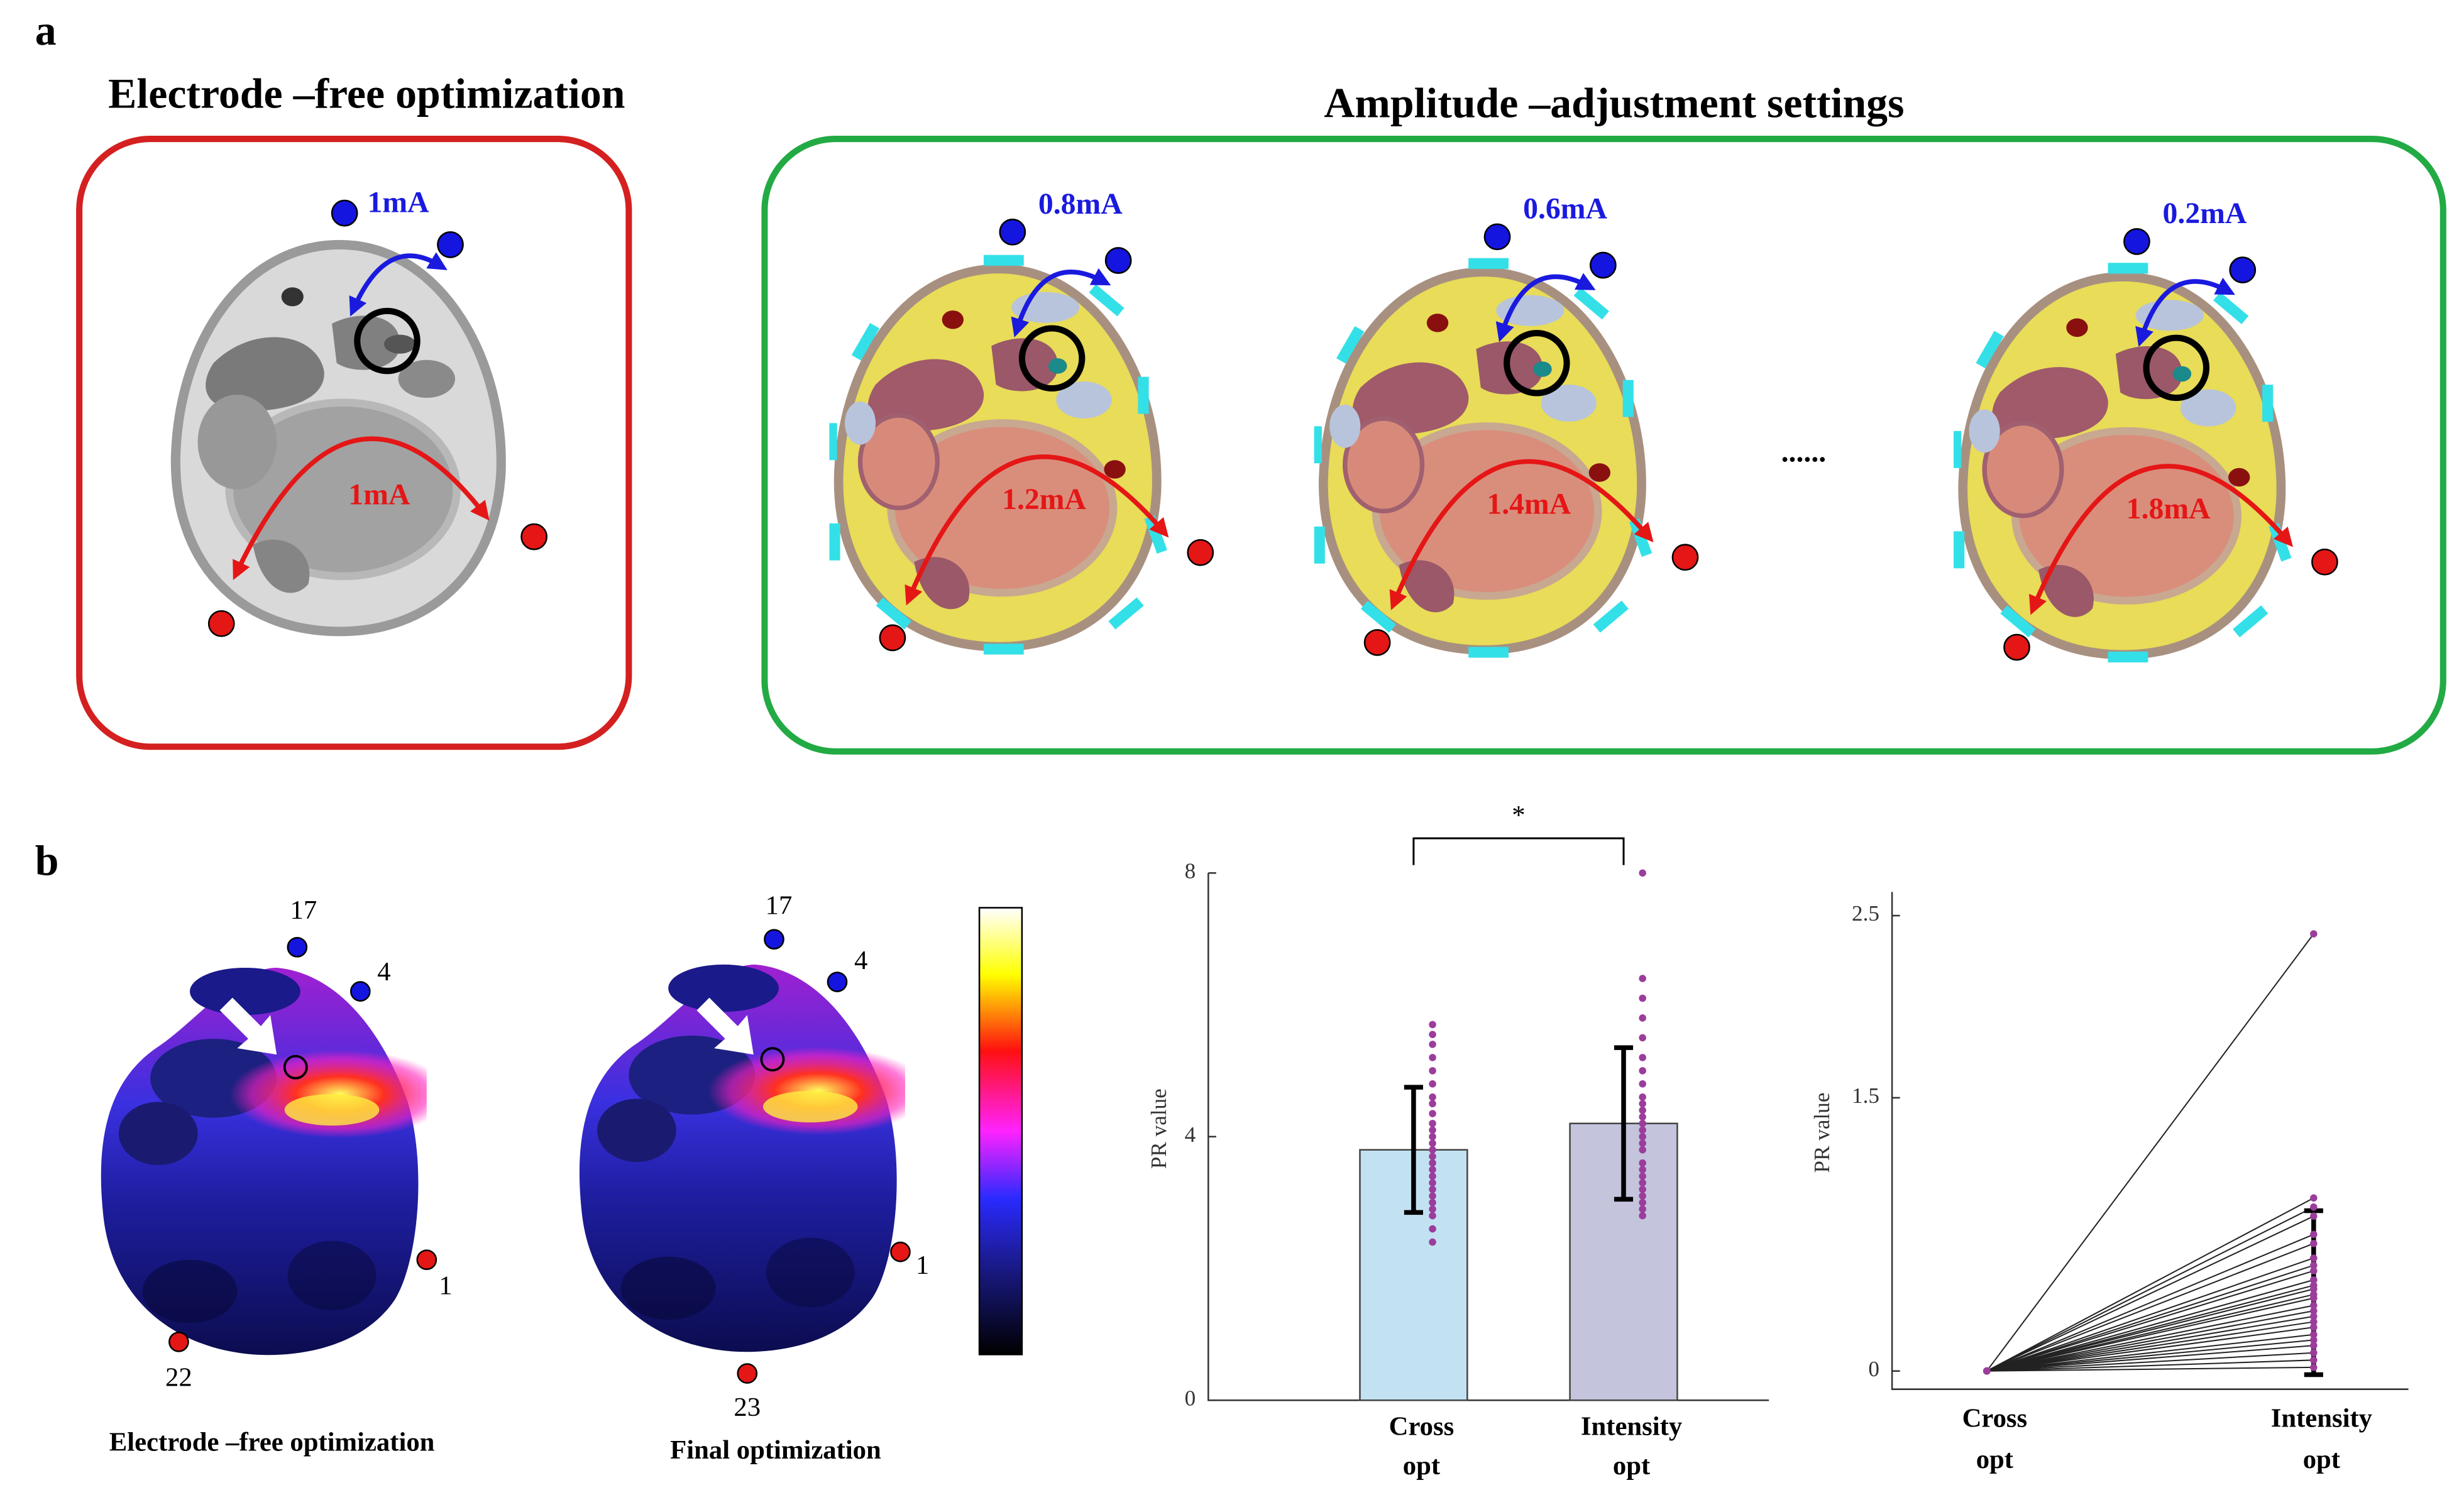 Image resolution: width=2464 pixels, height=1495 pixels. Describe the element at coordinates (366, 93) in the screenshot. I see `panel-title: Electrode –free optimization` at that location.